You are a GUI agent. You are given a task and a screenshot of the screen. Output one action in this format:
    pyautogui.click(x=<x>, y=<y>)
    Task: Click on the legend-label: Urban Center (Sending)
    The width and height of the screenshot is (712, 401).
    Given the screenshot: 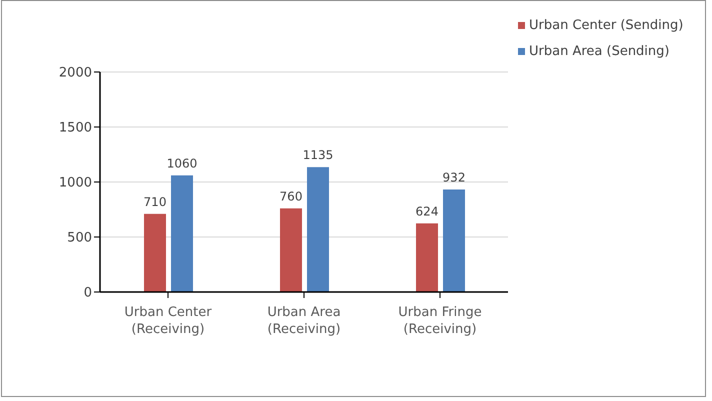 What is the action you would take?
    pyautogui.click(x=606, y=25)
    